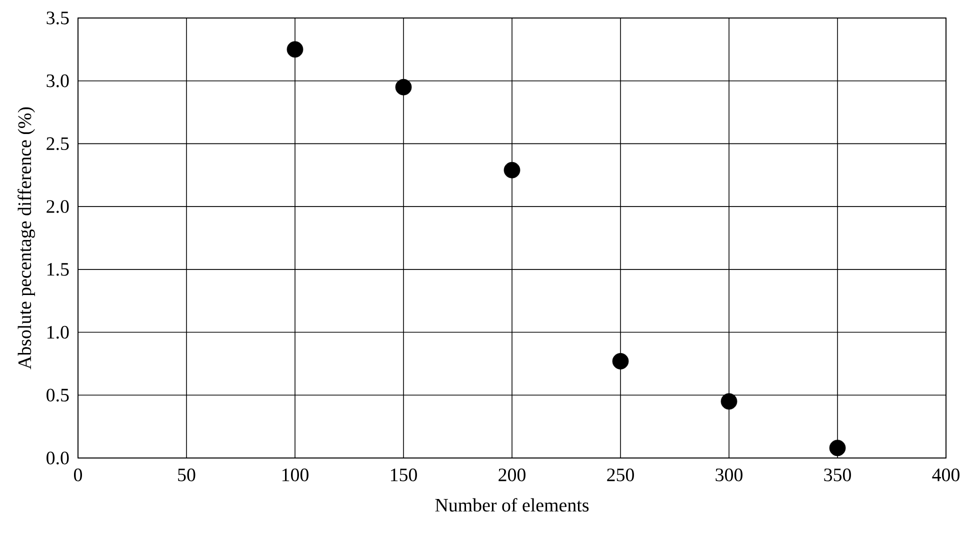  What do you see at coordinates (57, 206) in the screenshot?
I see `y-tick-label: 2.0` at bounding box center [57, 206].